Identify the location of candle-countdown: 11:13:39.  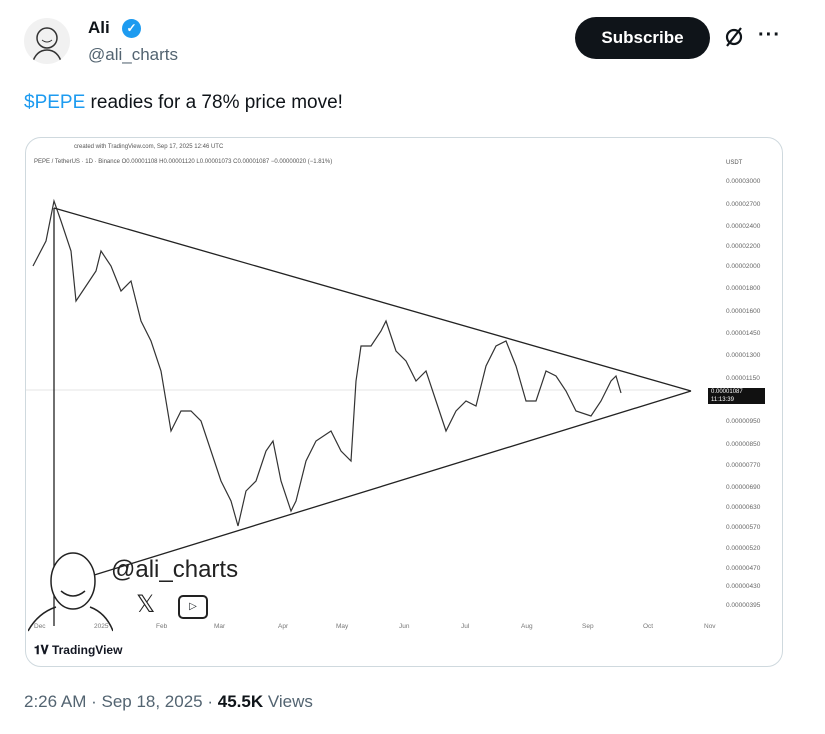
(722, 400).